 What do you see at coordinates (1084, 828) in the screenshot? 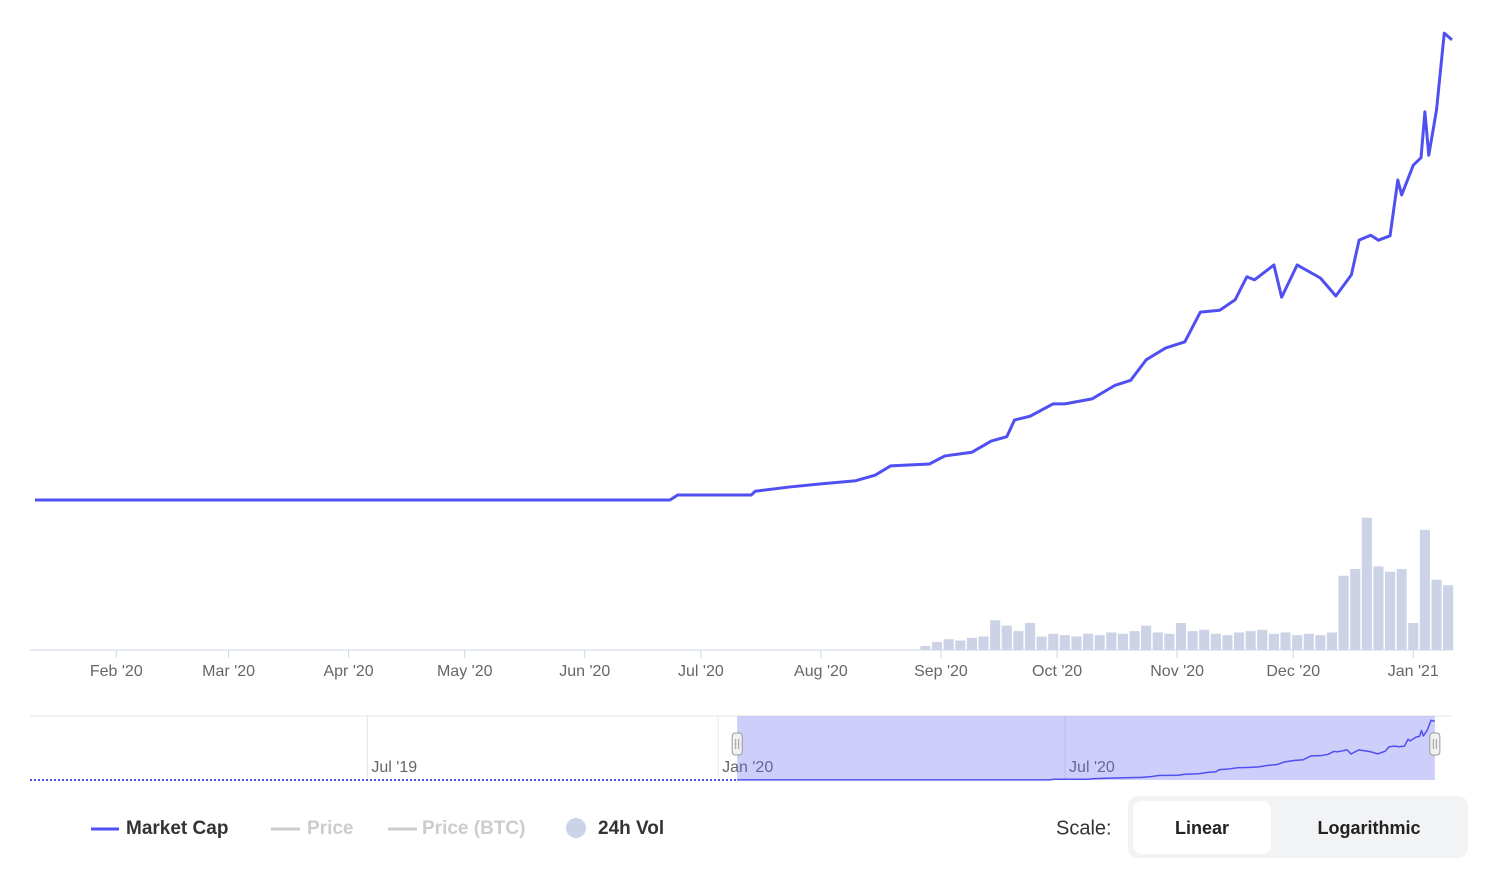
I see `scale-label: Scale:` at bounding box center [1084, 828].